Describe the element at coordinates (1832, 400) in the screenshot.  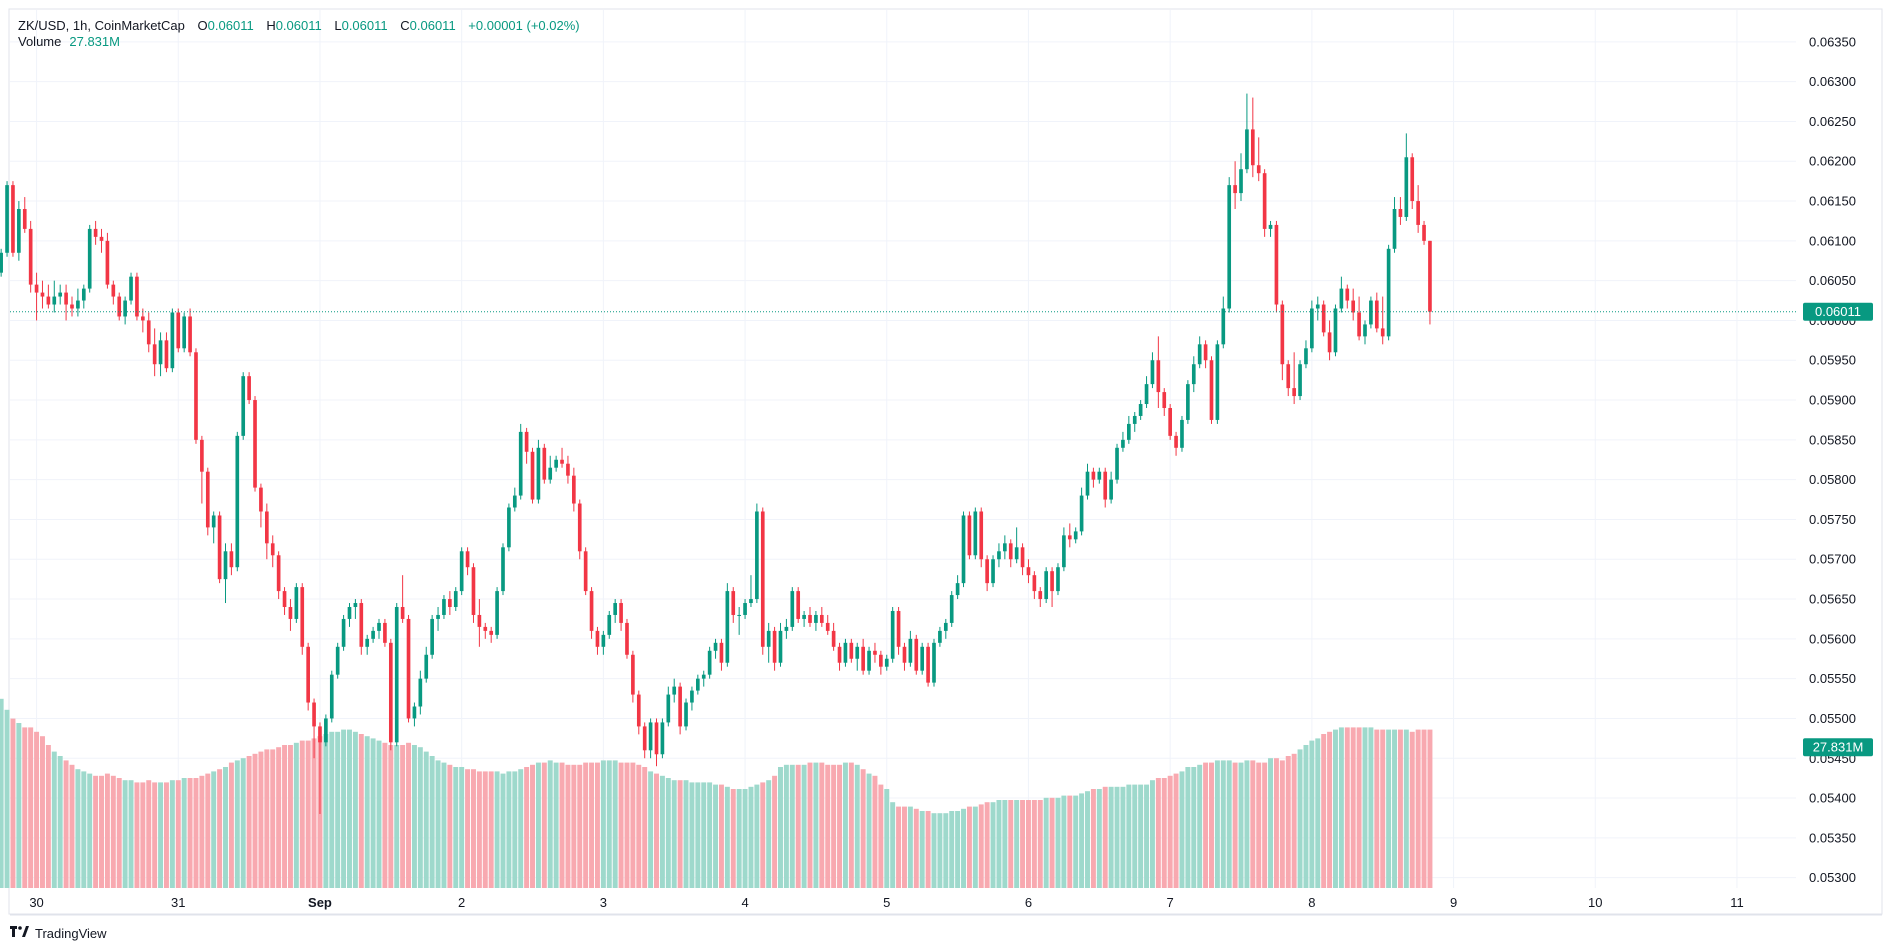
I see `price-tick-label: 0.05900` at that location.